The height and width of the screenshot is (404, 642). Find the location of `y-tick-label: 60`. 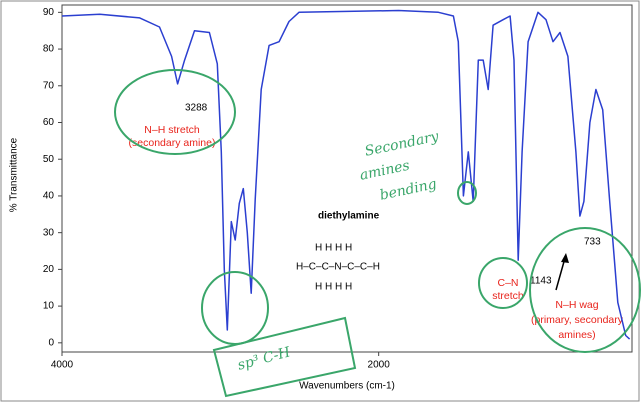

y-tick-label: 60 is located at coordinates (49, 122).